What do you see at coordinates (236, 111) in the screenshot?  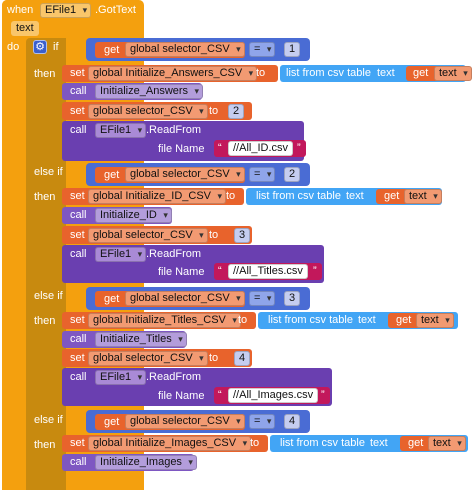 I see `next-value-1: 2` at bounding box center [236, 111].